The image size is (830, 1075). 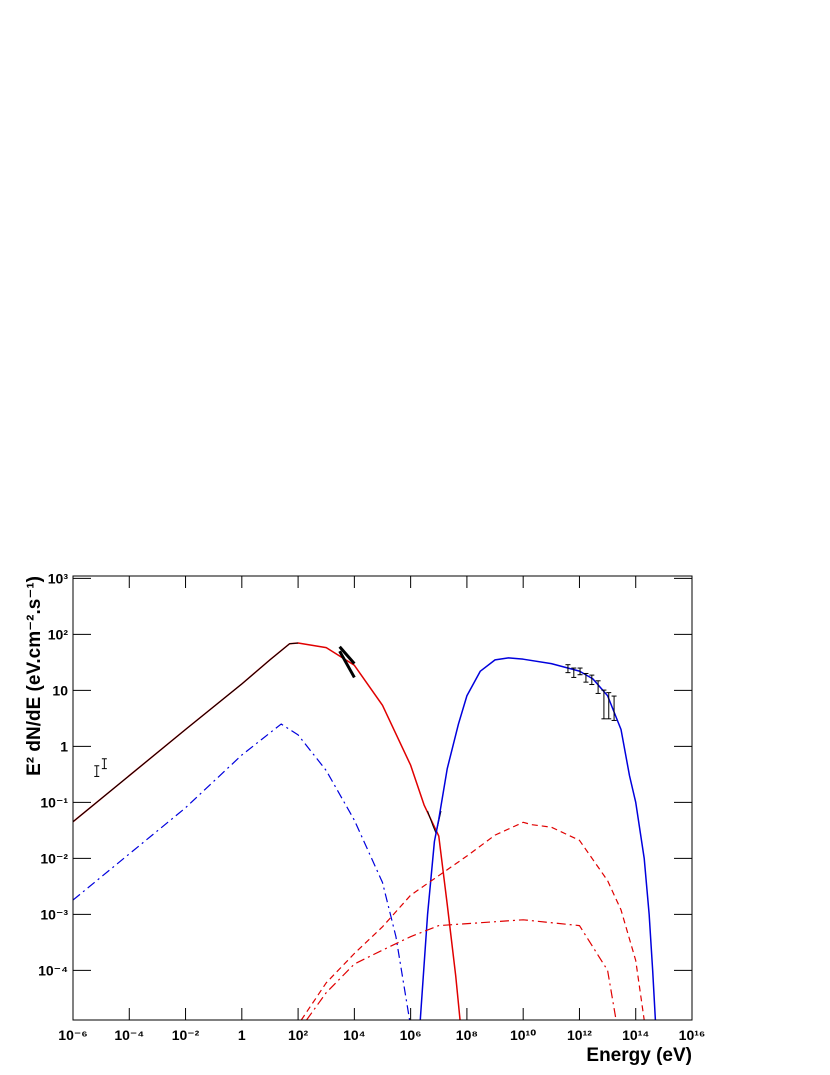 I want to click on y-tick-label: 10⁻¹, so click(x=54, y=802).